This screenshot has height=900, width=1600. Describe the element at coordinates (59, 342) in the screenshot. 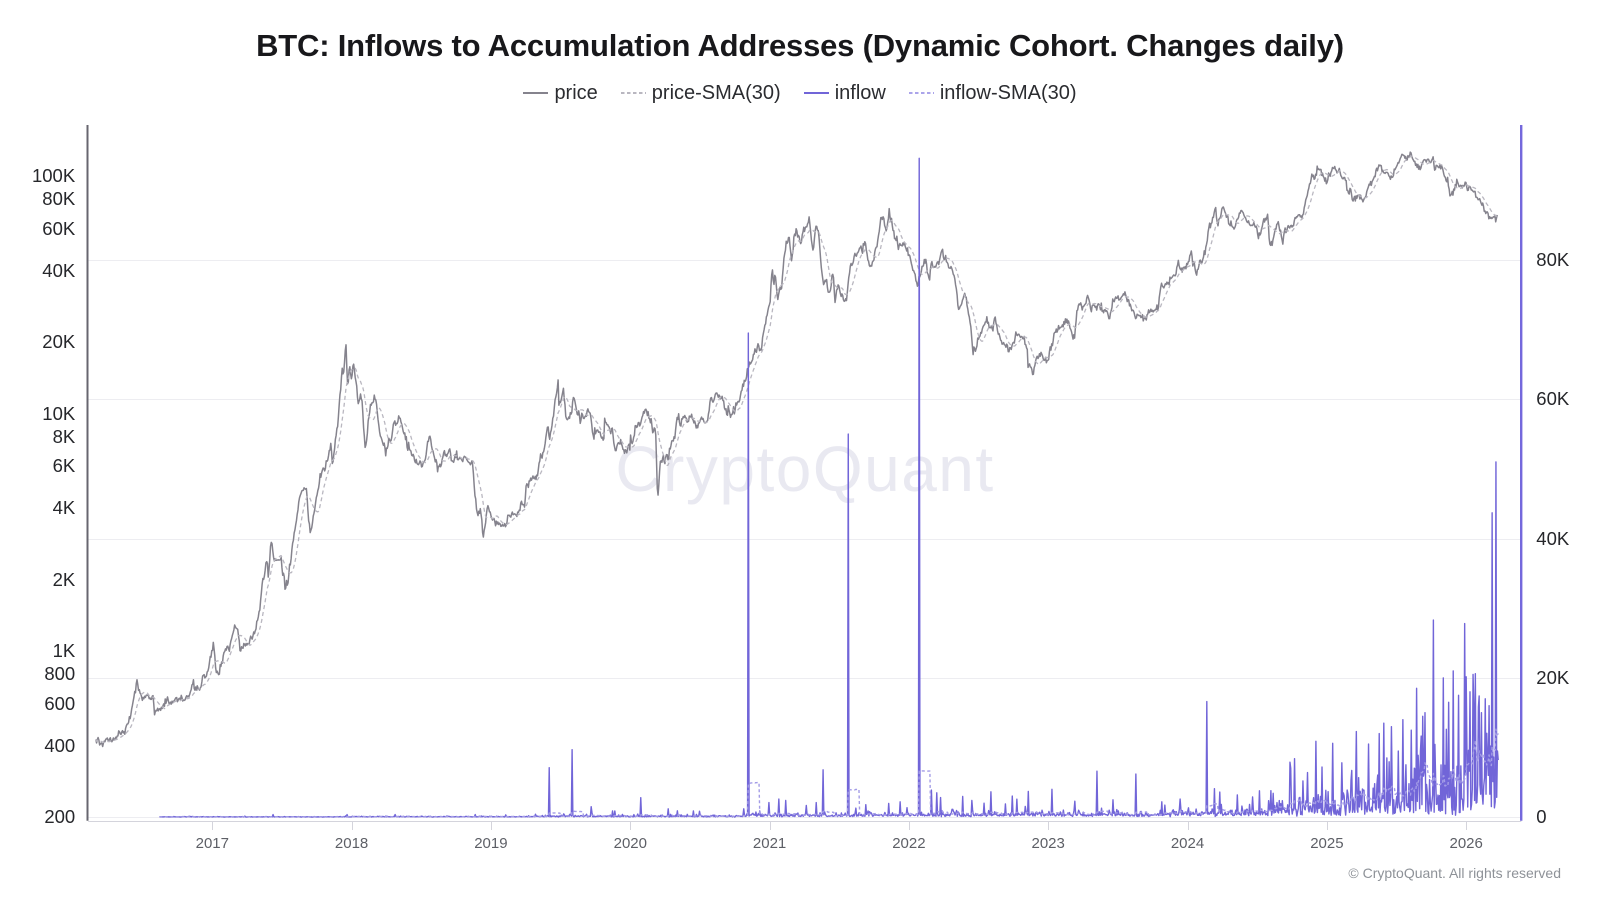

I see `left-axis-tick-label: 20K` at that location.